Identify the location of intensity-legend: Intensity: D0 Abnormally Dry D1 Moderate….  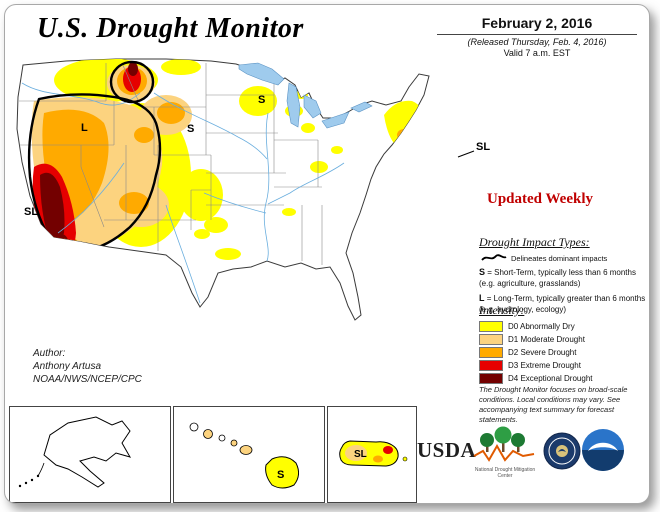
(564, 344).